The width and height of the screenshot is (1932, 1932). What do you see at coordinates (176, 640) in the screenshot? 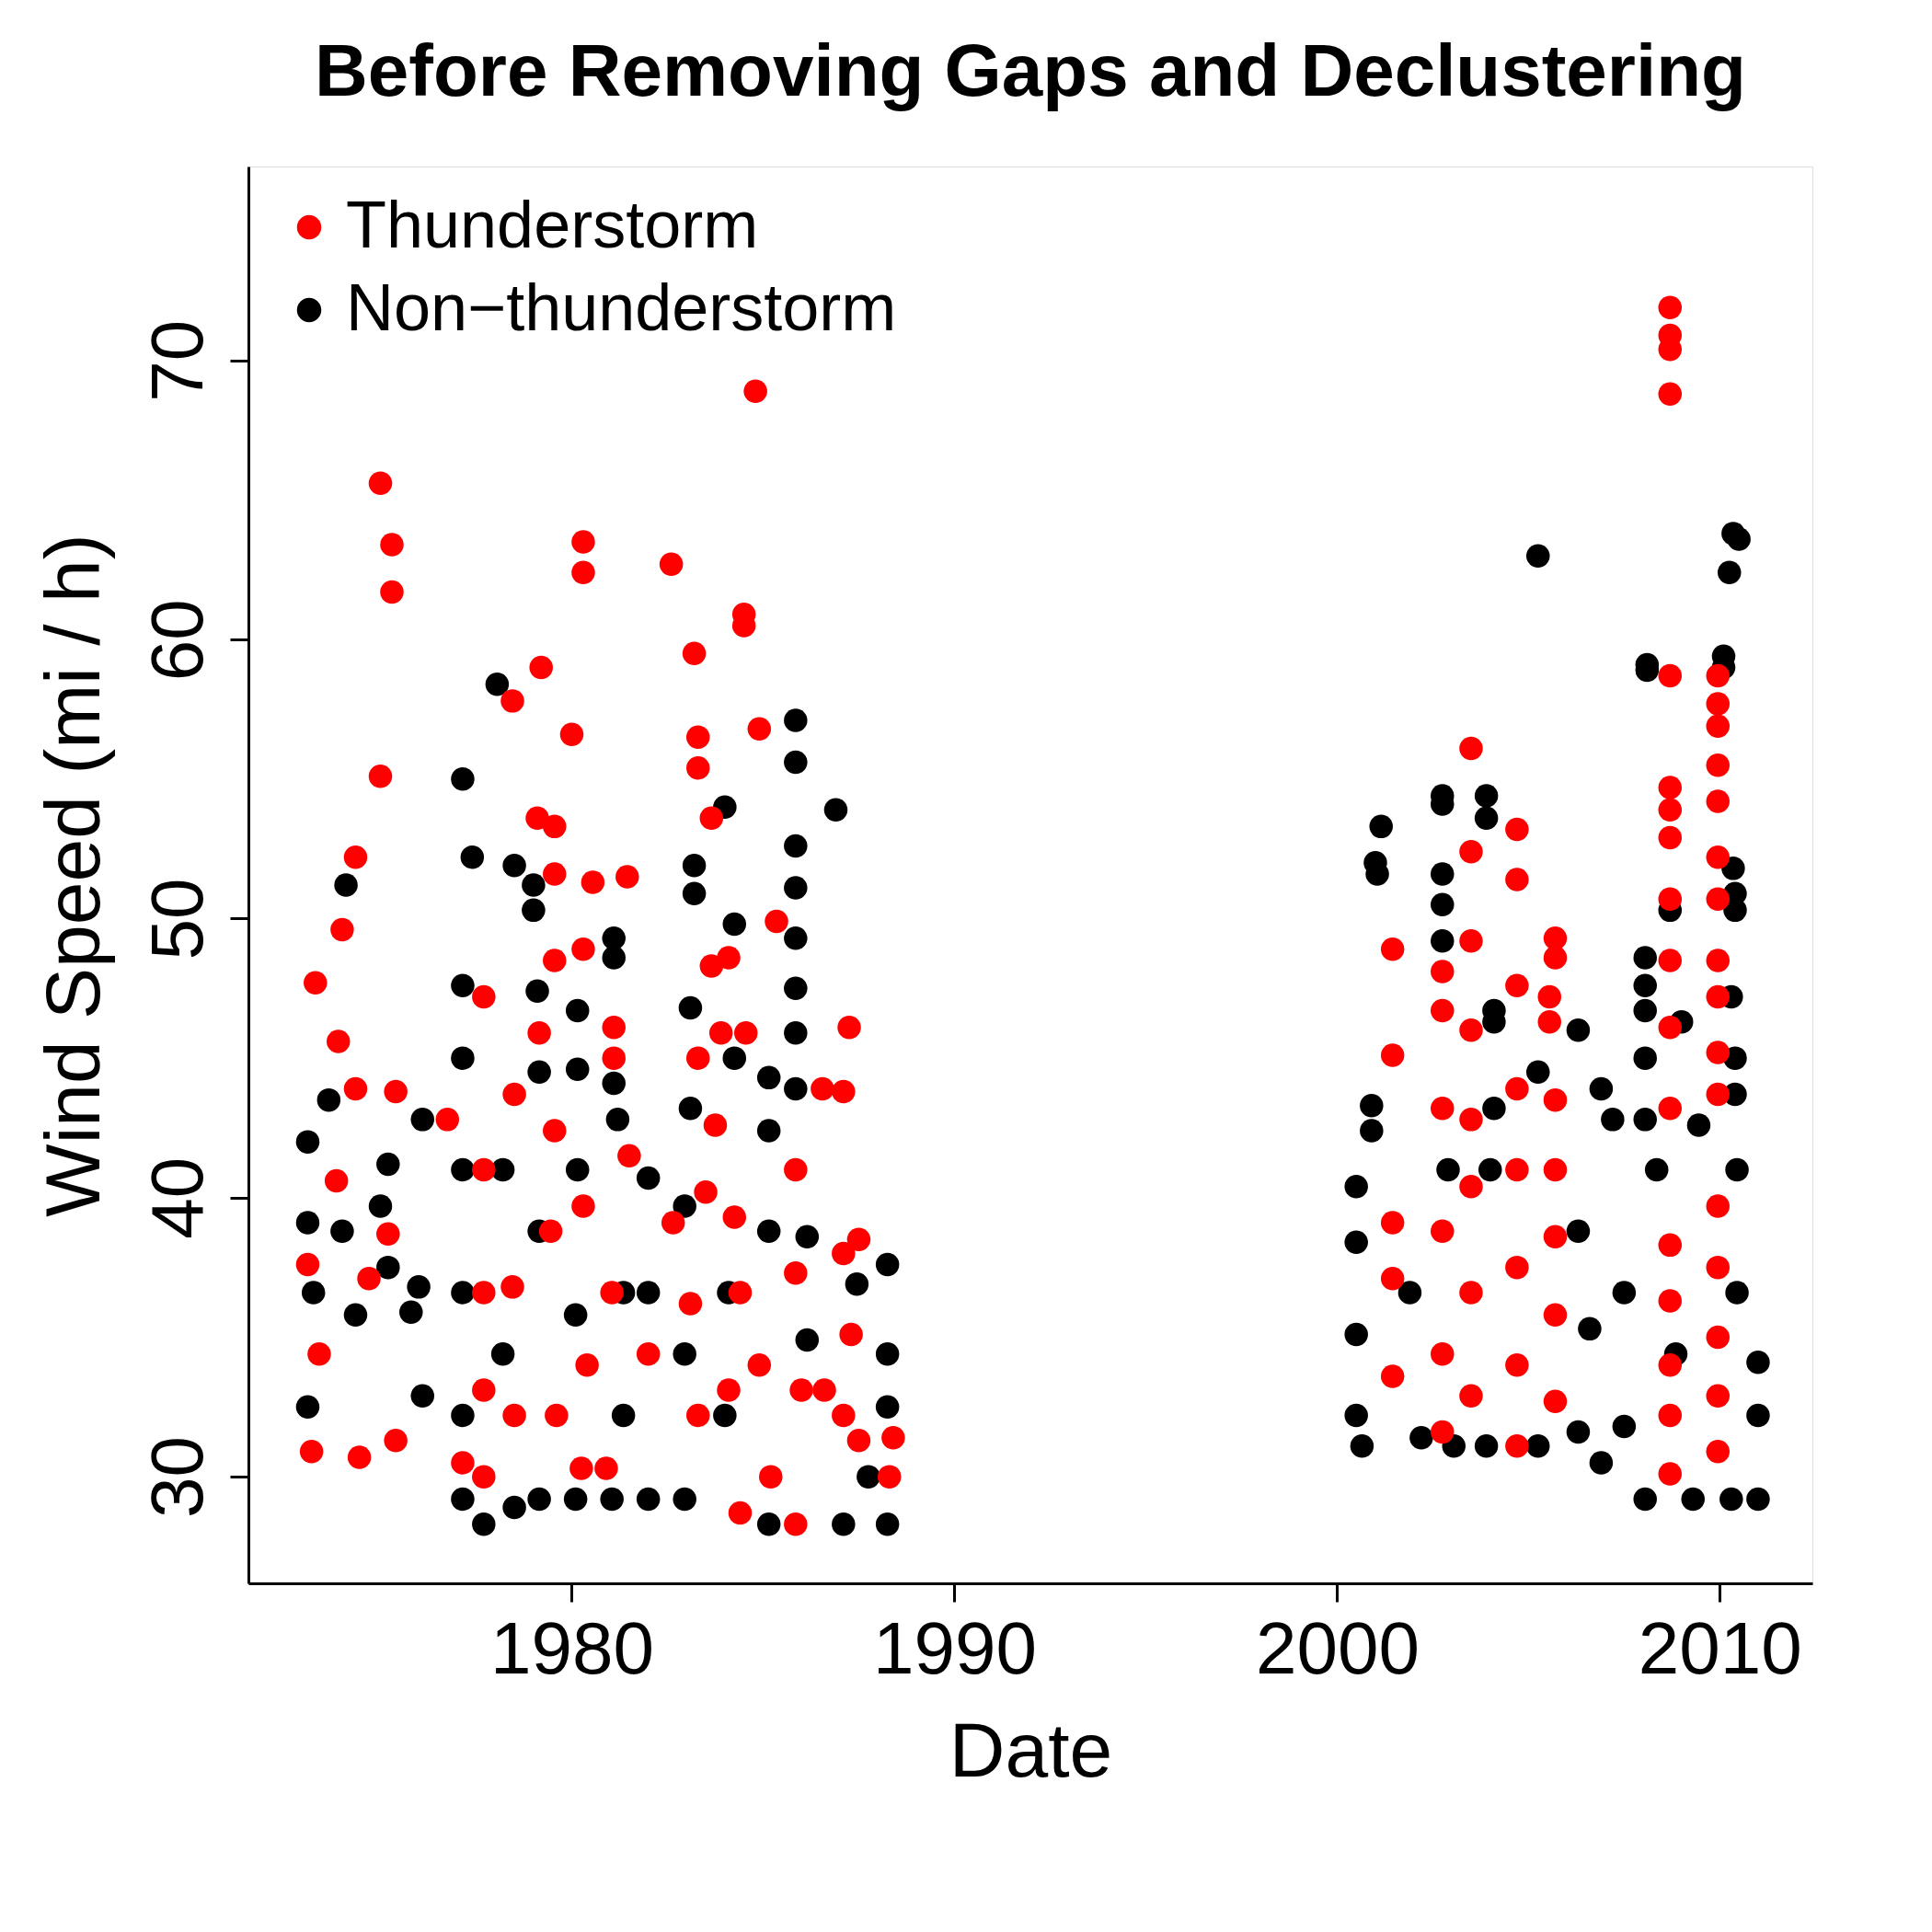
I see `y-tick-label: 60` at bounding box center [176, 640].